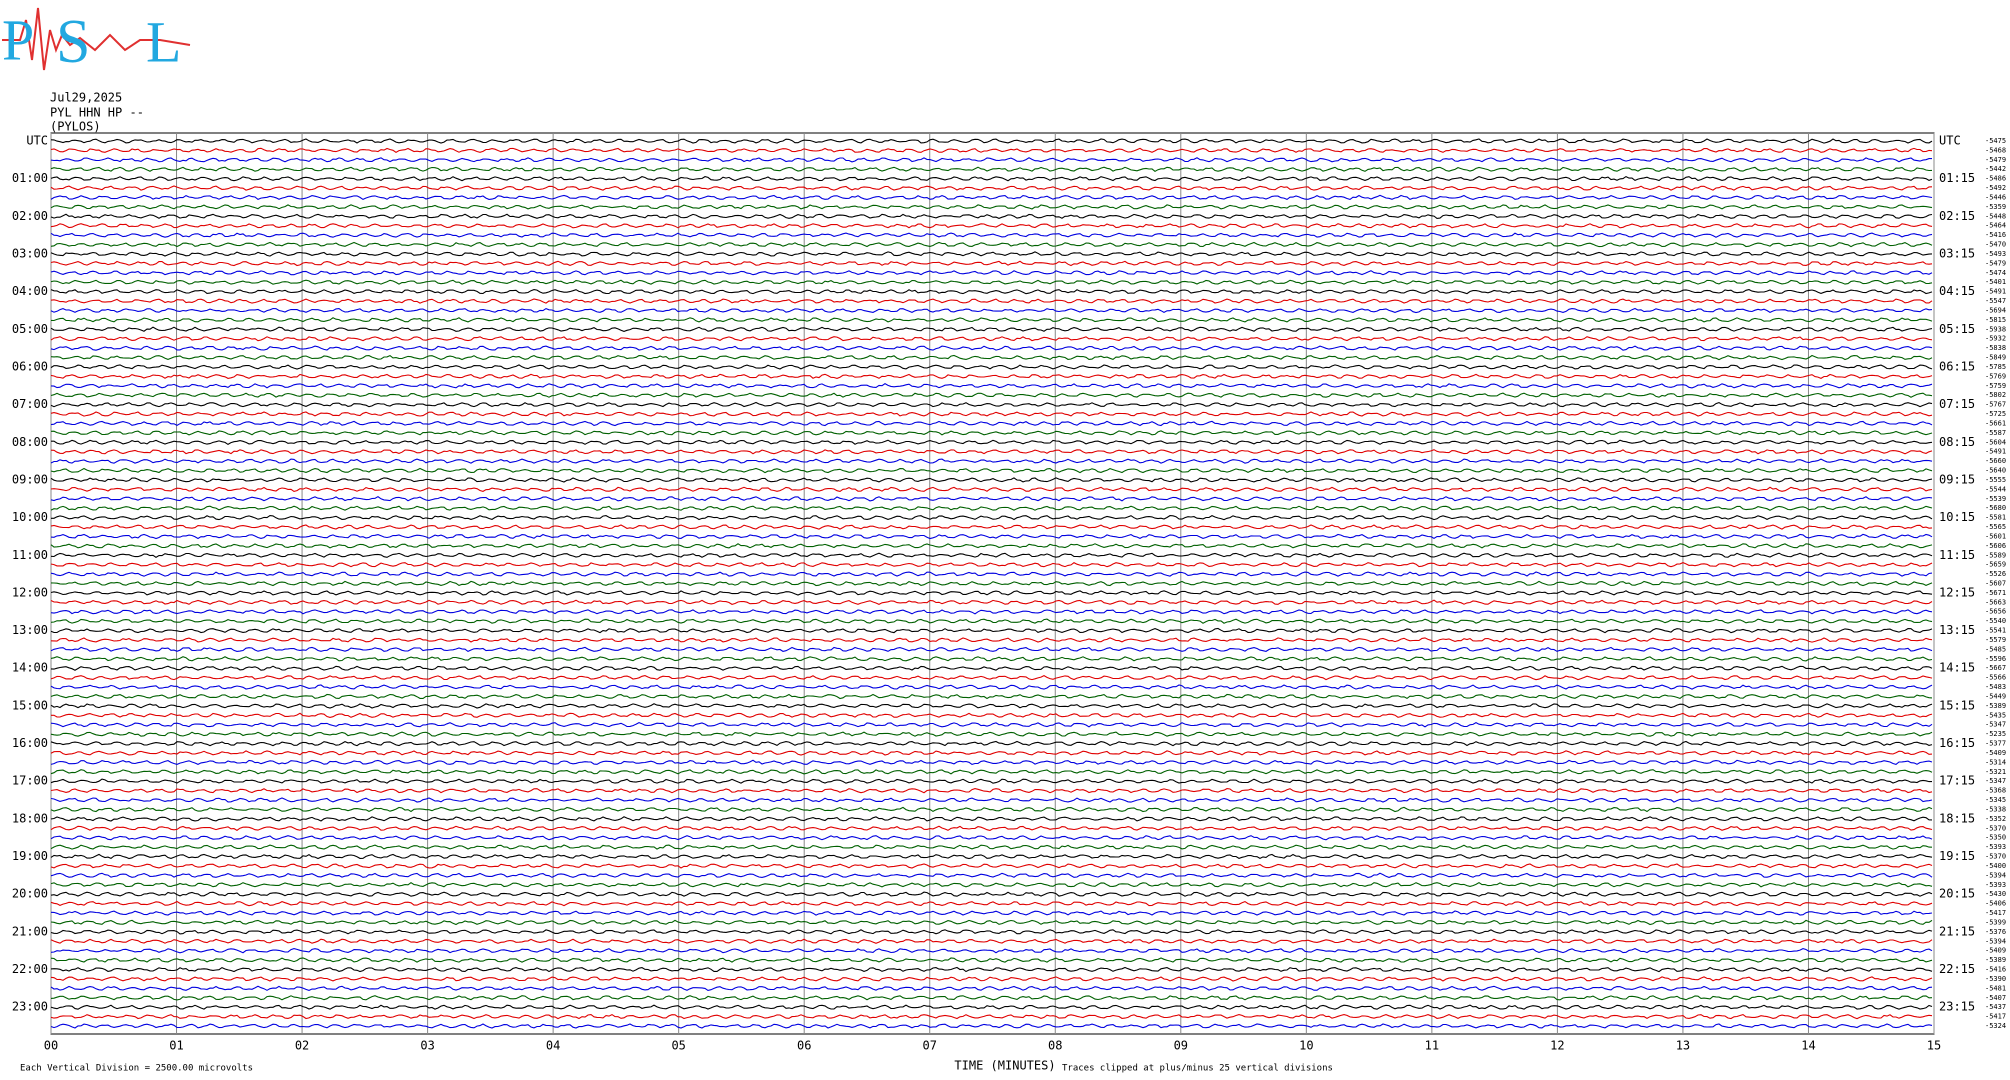 Image resolution: width=2010 pixels, height=1080 pixels. What do you see at coordinates (30, 1007) in the screenshot?
I see `hour-label-left: 23:00` at bounding box center [30, 1007].